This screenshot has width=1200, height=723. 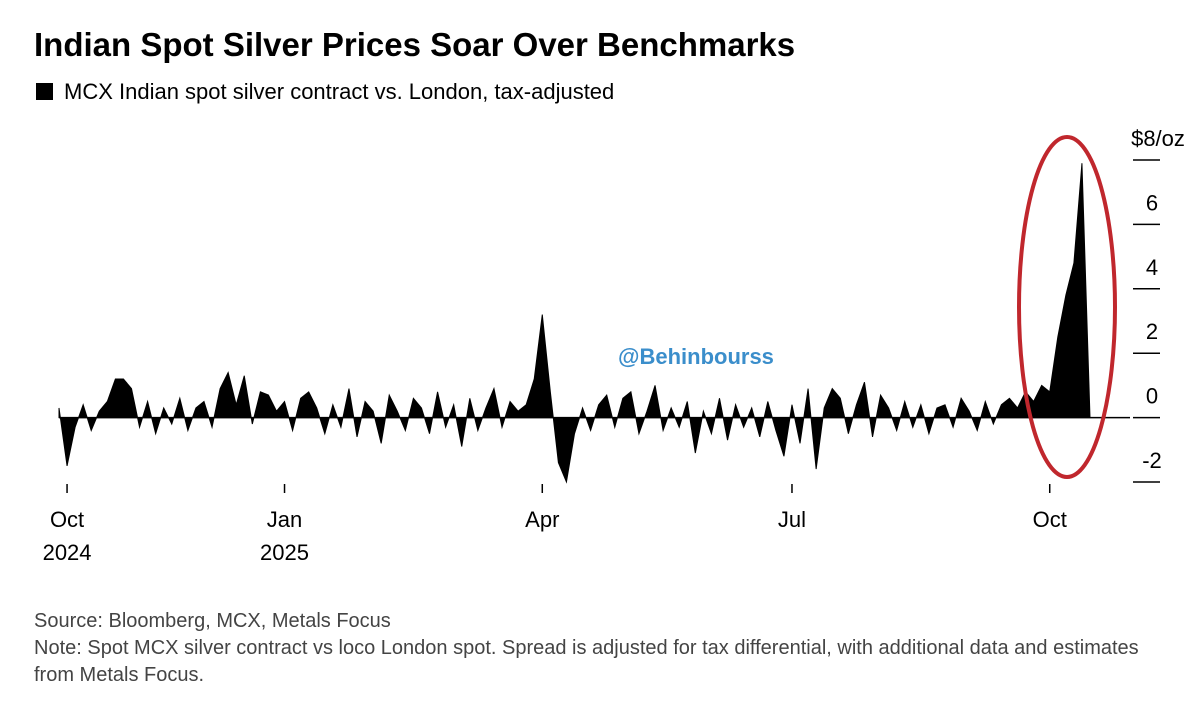 I want to click on y-tick-label: 4, so click(x=1152, y=267).